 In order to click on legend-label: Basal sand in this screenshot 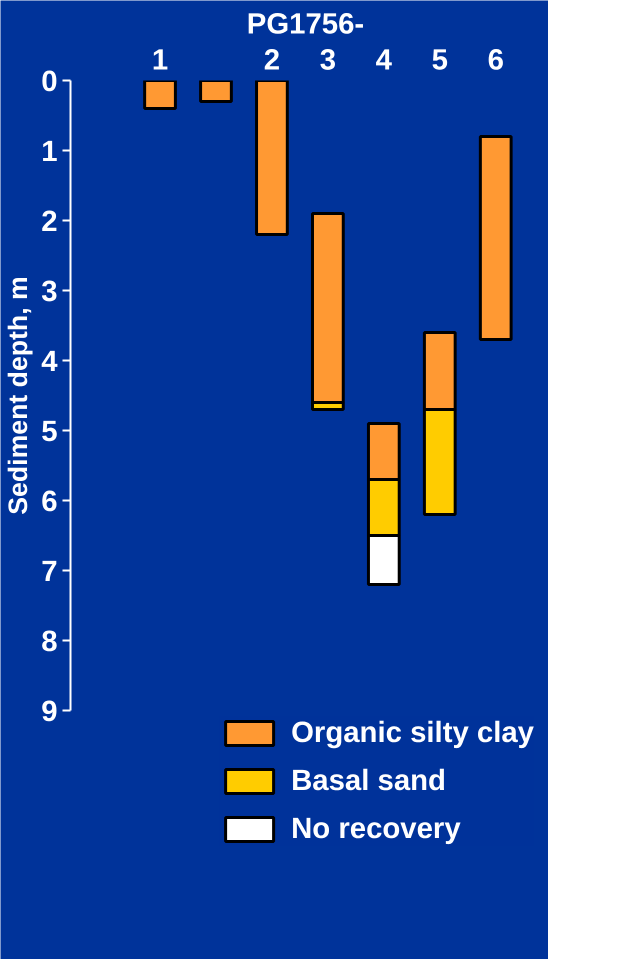, I will do `click(368, 781)`.